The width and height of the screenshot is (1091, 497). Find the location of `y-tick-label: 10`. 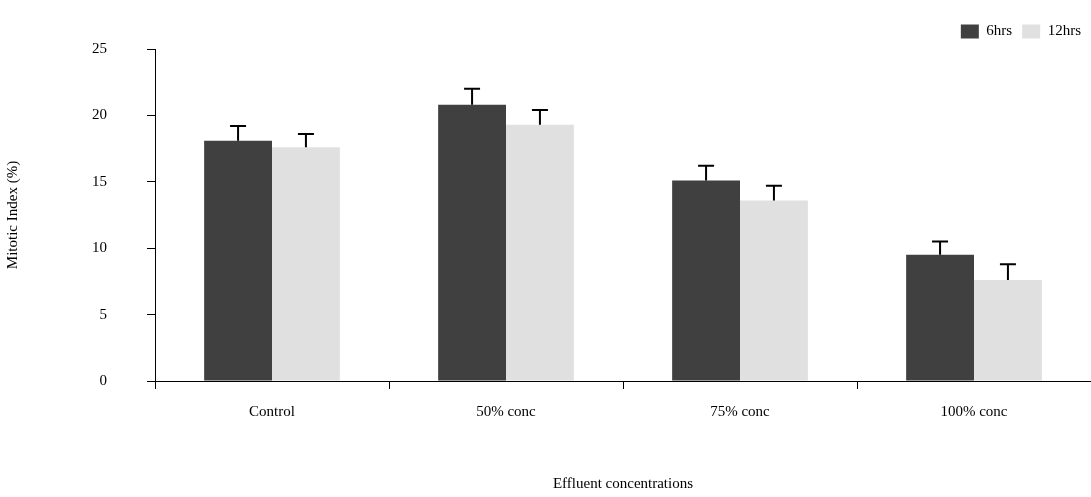

y-tick-label: 10 is located at coordinates (99, 247).